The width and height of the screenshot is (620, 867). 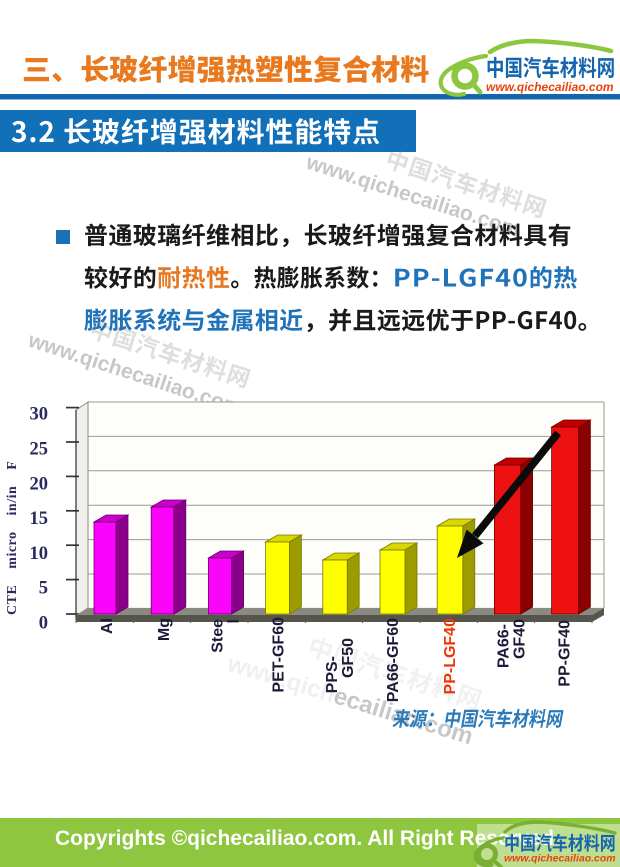 What do you see at coordinates (519, 639) in the screenshot?
I see `svg-text: GF40` at bounding box center [519, 639].